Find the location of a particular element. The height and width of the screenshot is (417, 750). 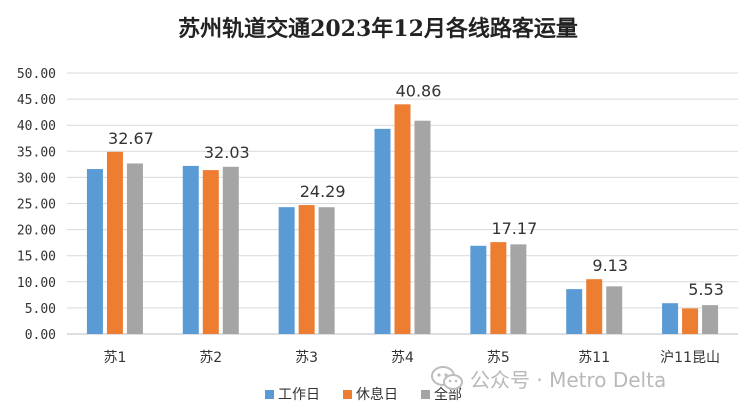

legend-label: 全部 is located at coordinates (448, 394).